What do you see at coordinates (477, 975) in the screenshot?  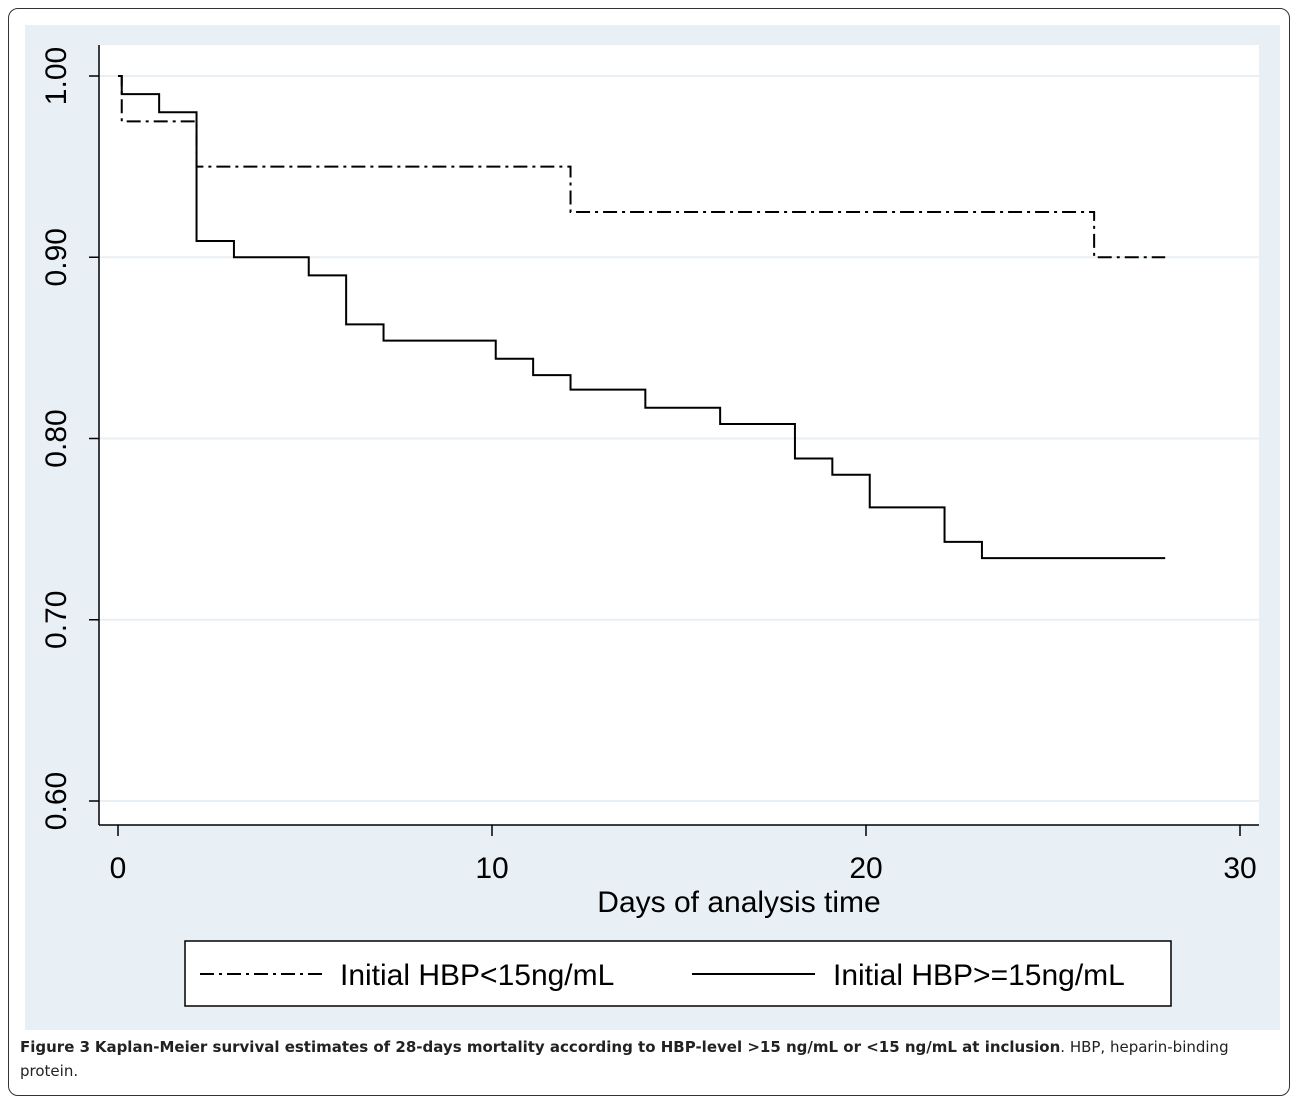 I see `legend-label-1: Initial HBP<15ng/mL` at bounding box center [477, 975].